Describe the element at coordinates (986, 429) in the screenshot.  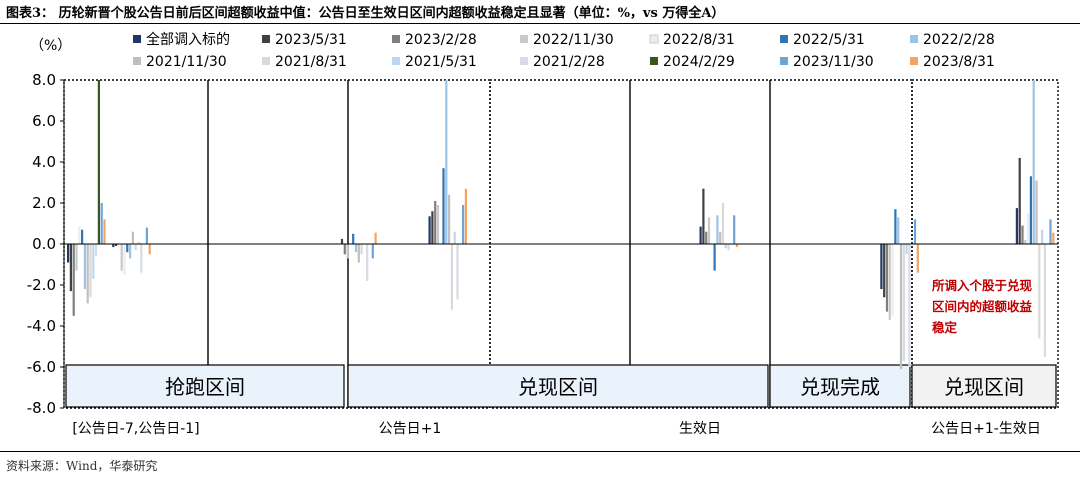
I see `x-group-label: 公告日+1-生效日` at that location.